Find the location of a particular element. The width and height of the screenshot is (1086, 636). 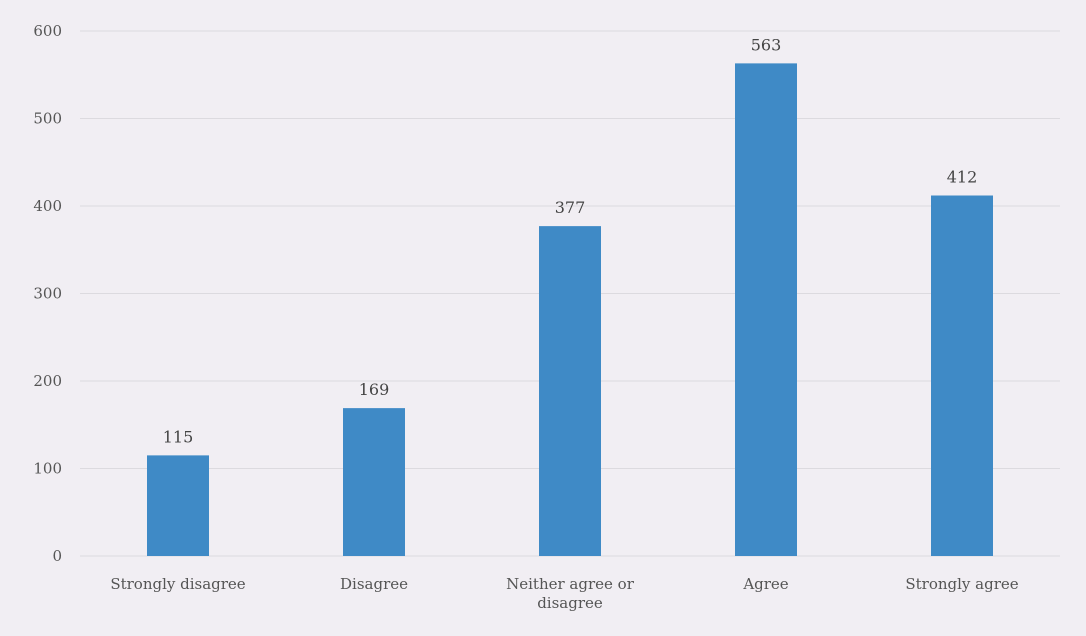

x-tick-label: Agree is located at coordinates (765, 584).